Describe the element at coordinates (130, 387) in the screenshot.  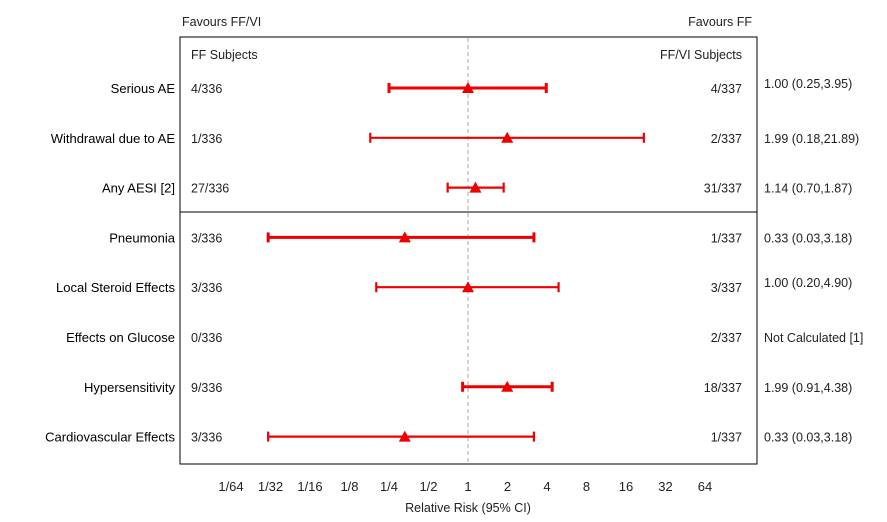
I see `row-label: Hypersensitivity` at that location.